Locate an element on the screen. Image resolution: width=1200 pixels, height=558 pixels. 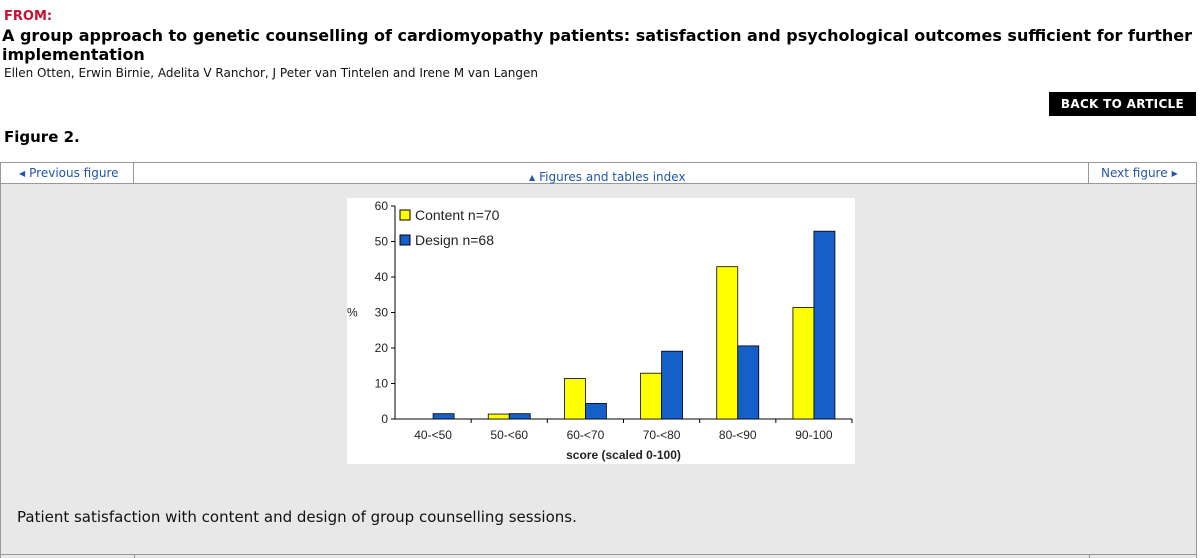
x-tick-label: 90-100 is located at coordinates (814, 435).